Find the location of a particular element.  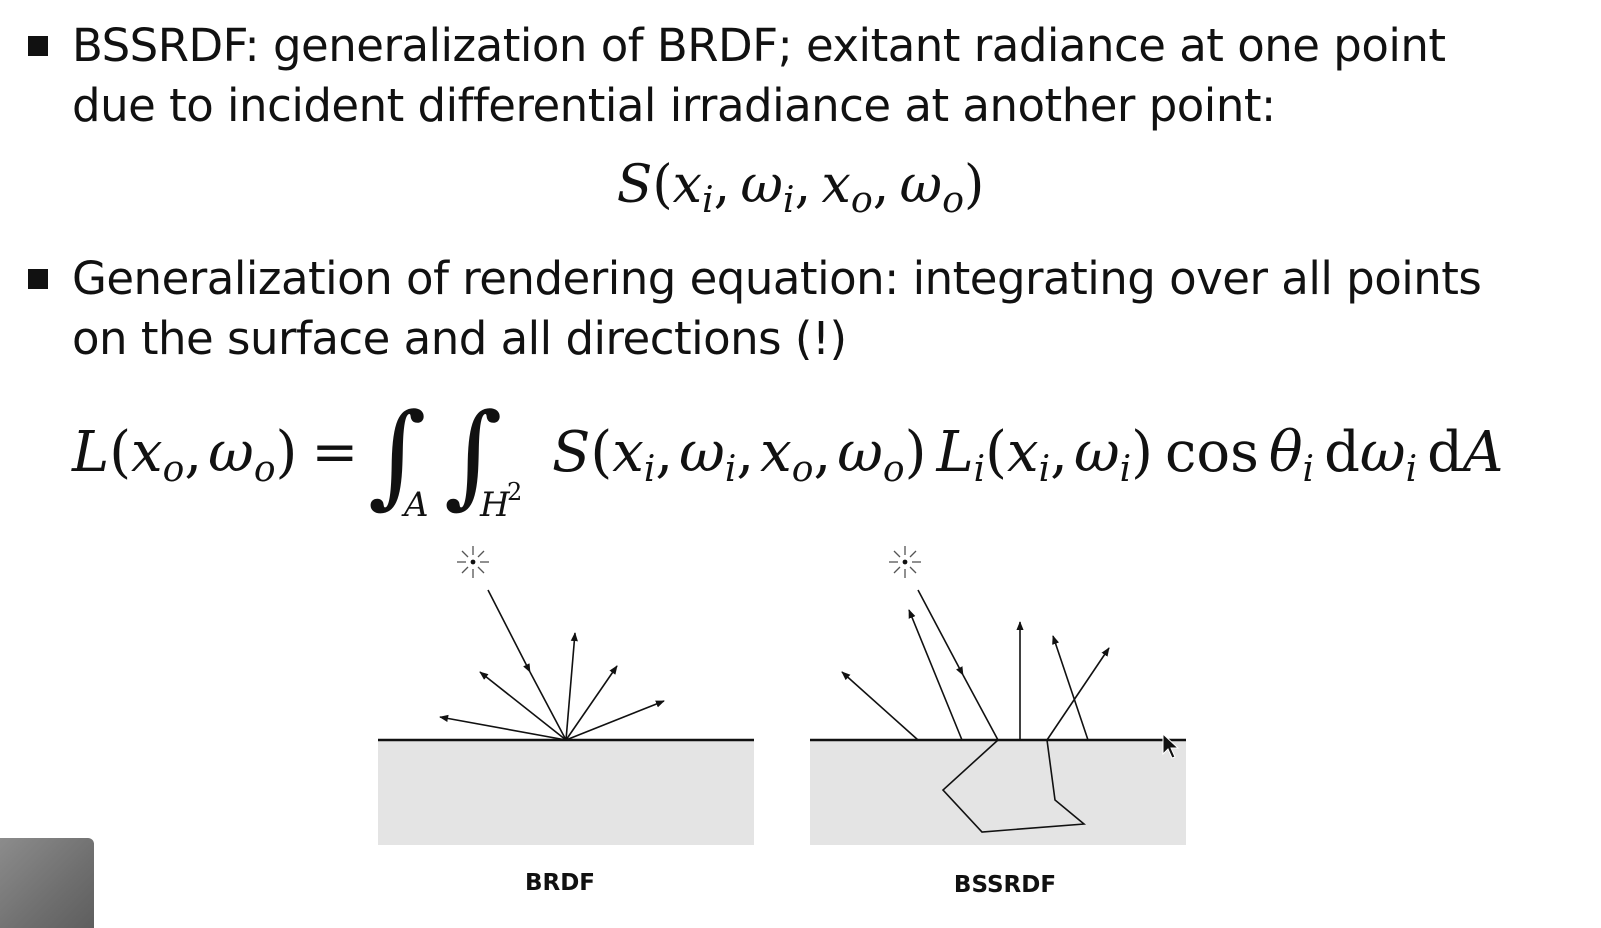

mouse-cursor-icon is located at coordinates (1171, 745).